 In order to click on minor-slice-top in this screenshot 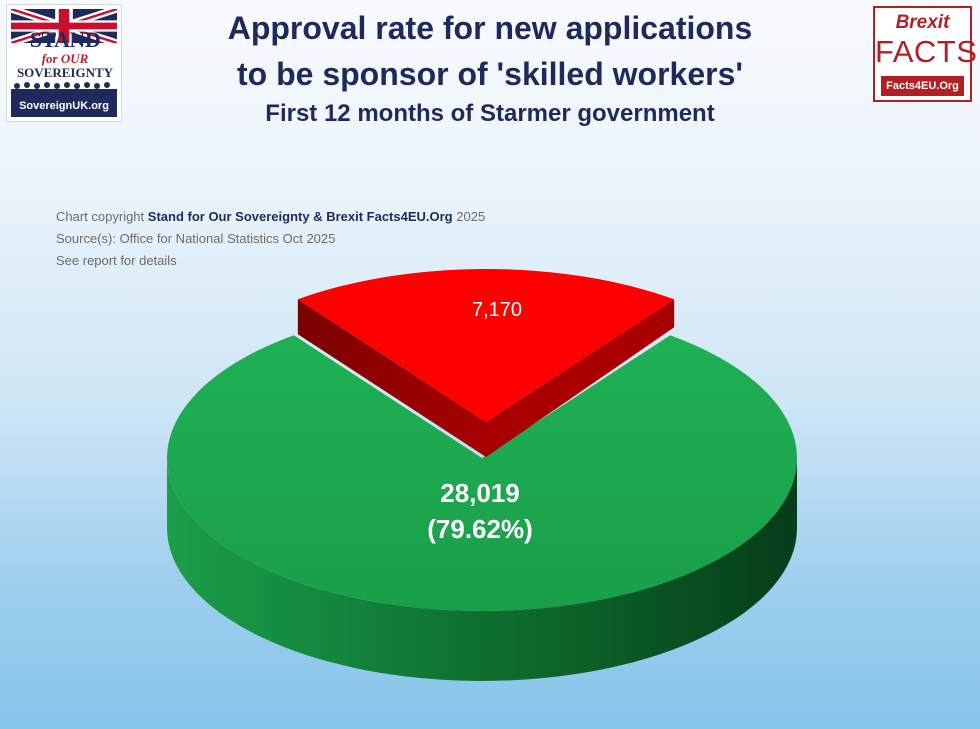, I will do `click(486, 345)`.